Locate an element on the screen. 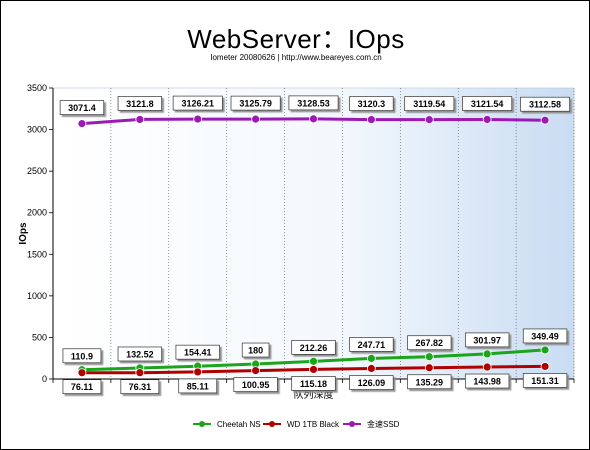 Image resolution: width=590 pixels, height=450 pixels. y-tick-label: 0 is located at coordinates (44, 379).